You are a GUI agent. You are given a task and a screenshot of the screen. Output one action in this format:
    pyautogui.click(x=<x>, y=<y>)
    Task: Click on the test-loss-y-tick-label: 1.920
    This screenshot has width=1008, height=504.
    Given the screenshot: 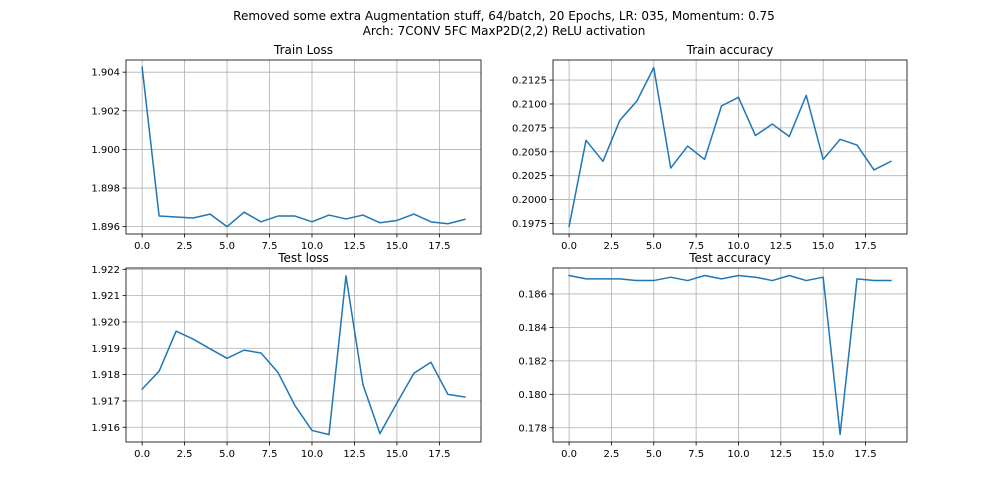 What is the action you would take?
    pyautogui.click(x=105, y=322)
    